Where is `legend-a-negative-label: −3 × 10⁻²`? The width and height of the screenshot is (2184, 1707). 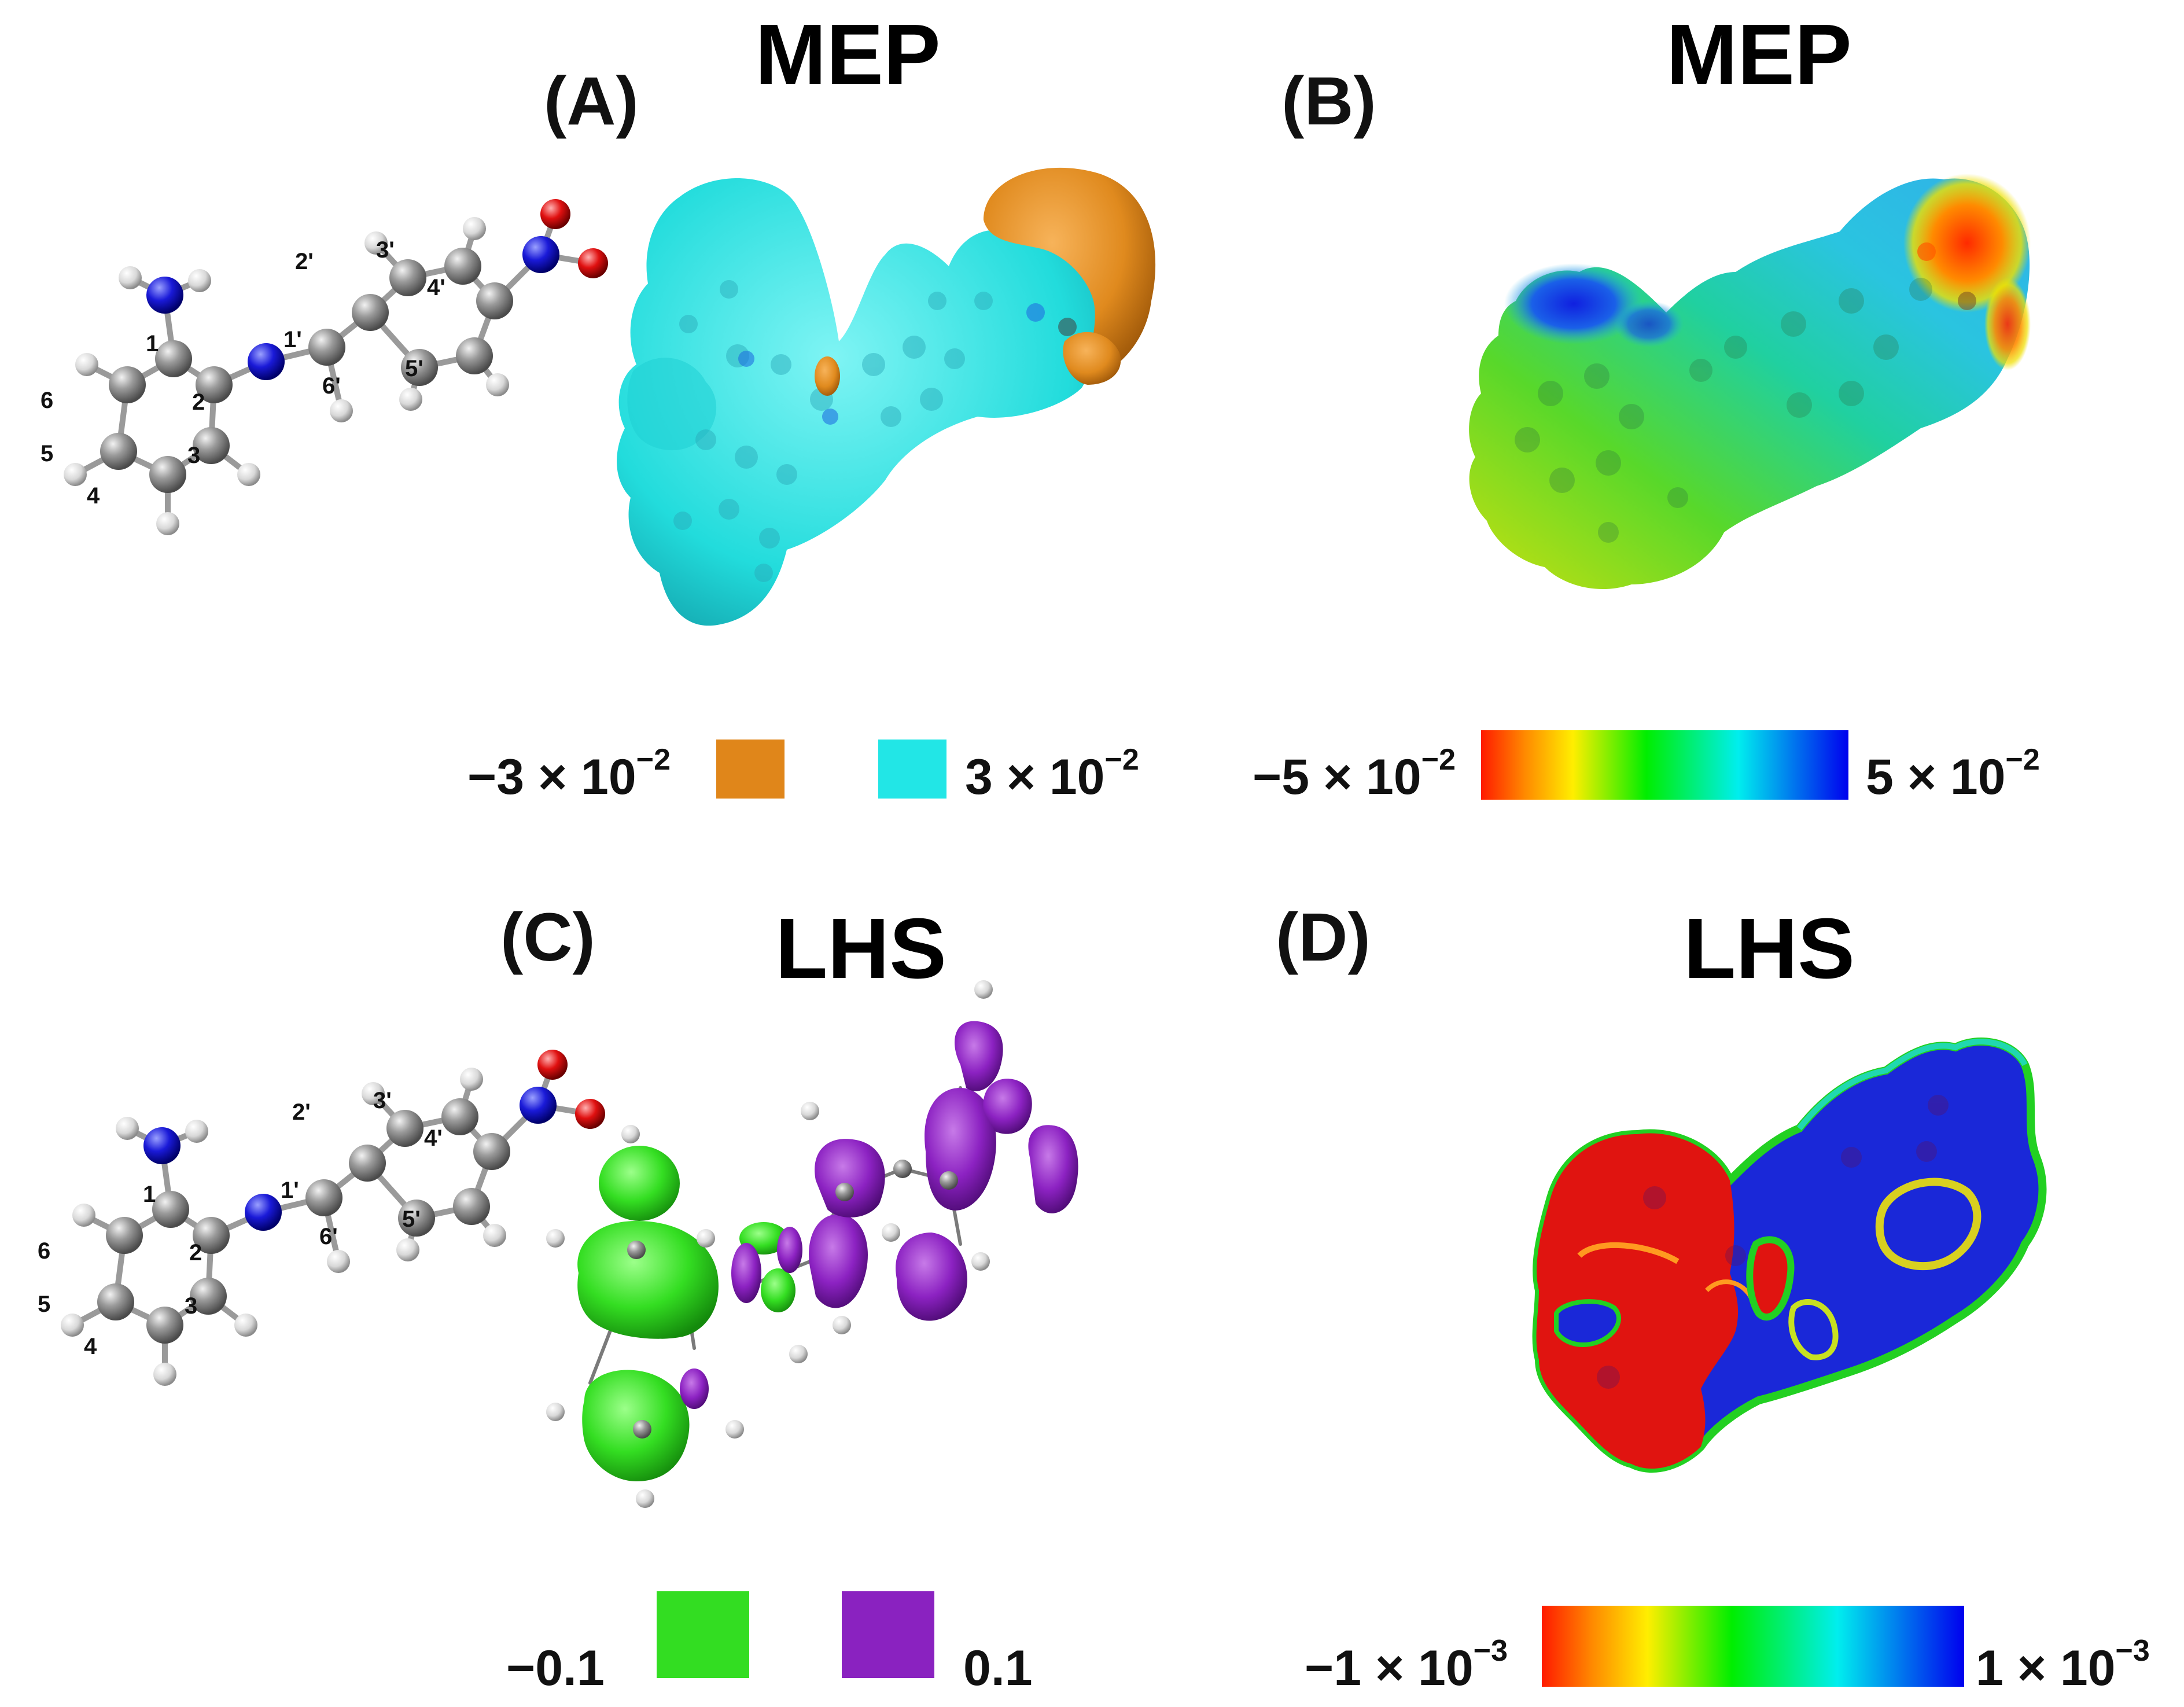
legend-a-negative-label: −3 × 10⁻² is located at coordinates (569, 774).